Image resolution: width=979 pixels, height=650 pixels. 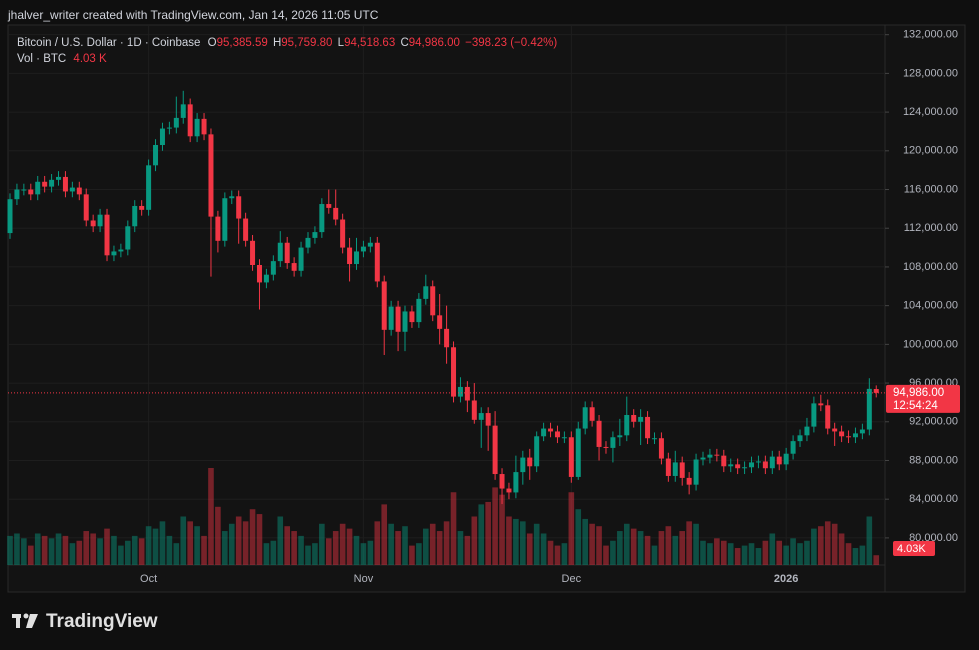 I want to click on price-tag-value: 94,986.00, so click(x=918, y=393).